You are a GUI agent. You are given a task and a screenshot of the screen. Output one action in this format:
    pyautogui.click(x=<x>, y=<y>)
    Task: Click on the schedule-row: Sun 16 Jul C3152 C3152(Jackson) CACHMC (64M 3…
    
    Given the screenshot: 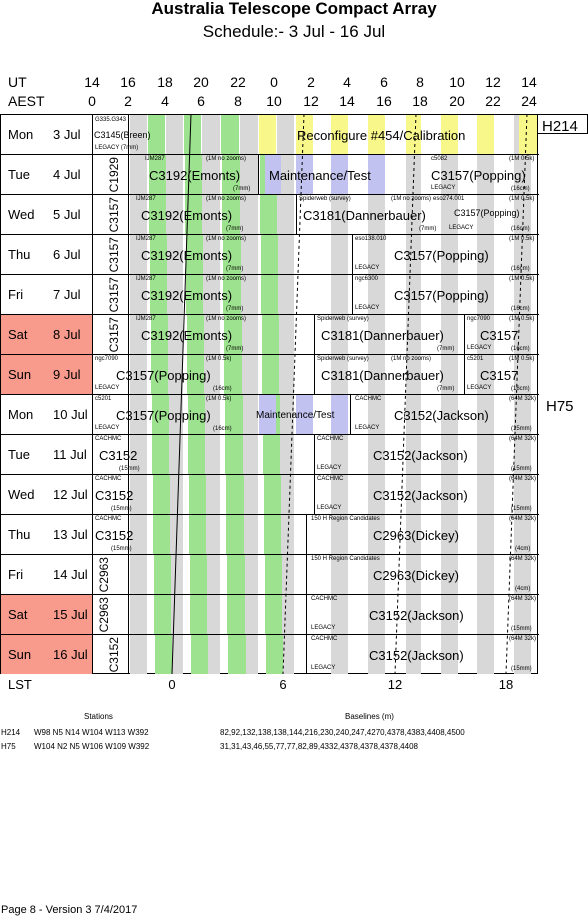 What is the action you would take?
    pyautogui.click(x=270, y=655)
    